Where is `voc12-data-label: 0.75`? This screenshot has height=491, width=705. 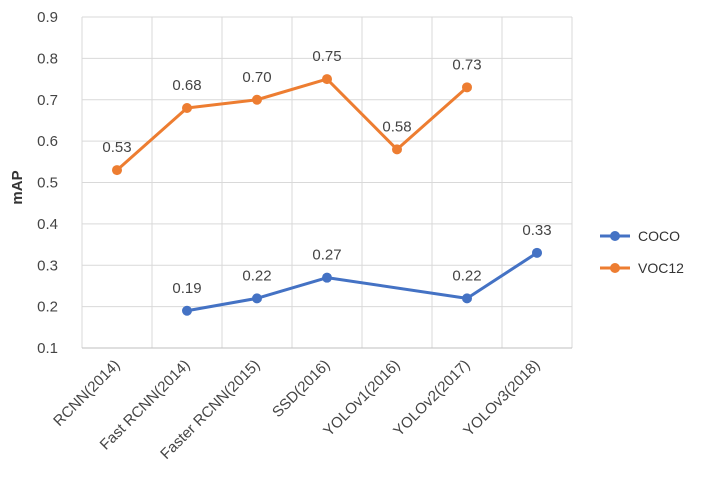 voc12-data-label: 0.75 is located at coordinates (326, 56).